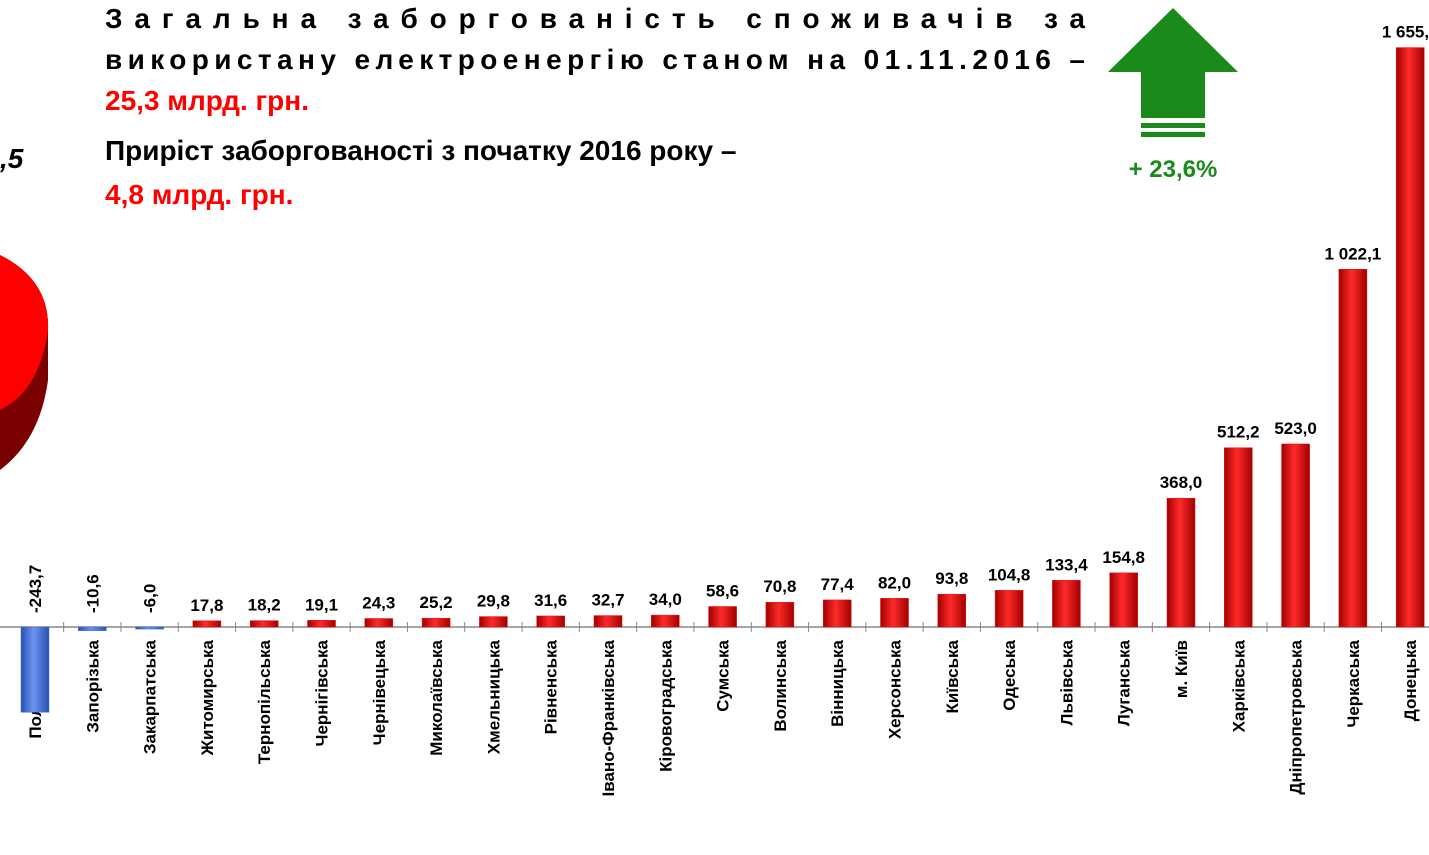 This screenshot has width=1429, height=855. Describe the element at coordinates (665, 705) in the screenshot. I see `x-tick-label: Кіровоградська` at that location.